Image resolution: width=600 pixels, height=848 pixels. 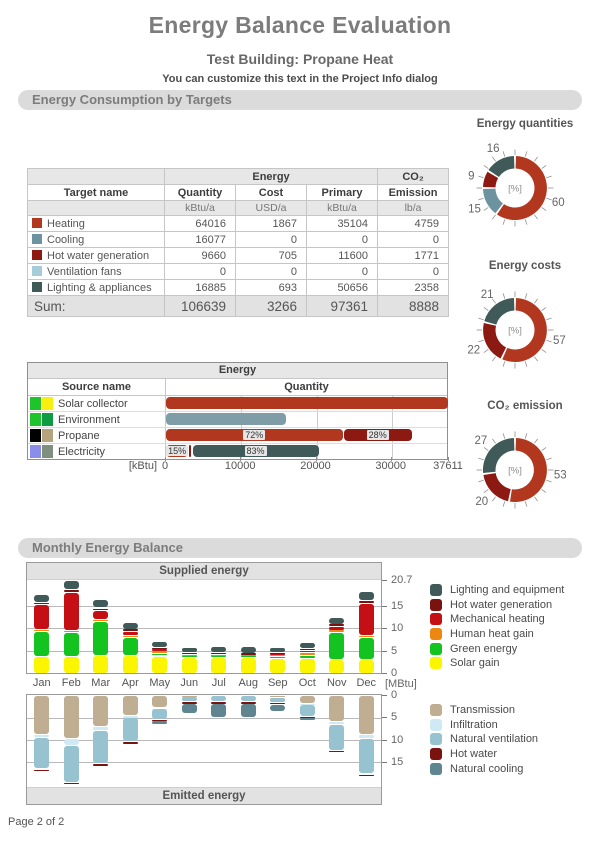 I want to click on page-footer: Page 2 of 2, so click(x=36, y=822).